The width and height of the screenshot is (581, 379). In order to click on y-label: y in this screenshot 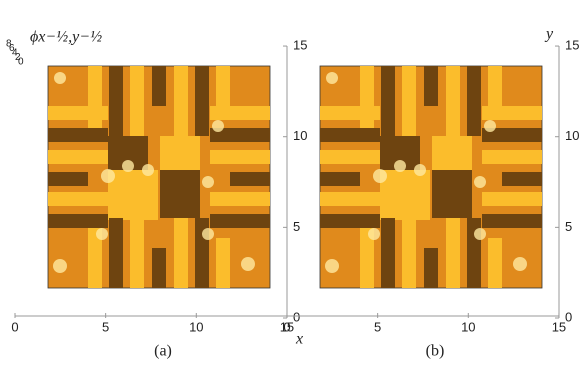, I will do `click(549, 34)`.